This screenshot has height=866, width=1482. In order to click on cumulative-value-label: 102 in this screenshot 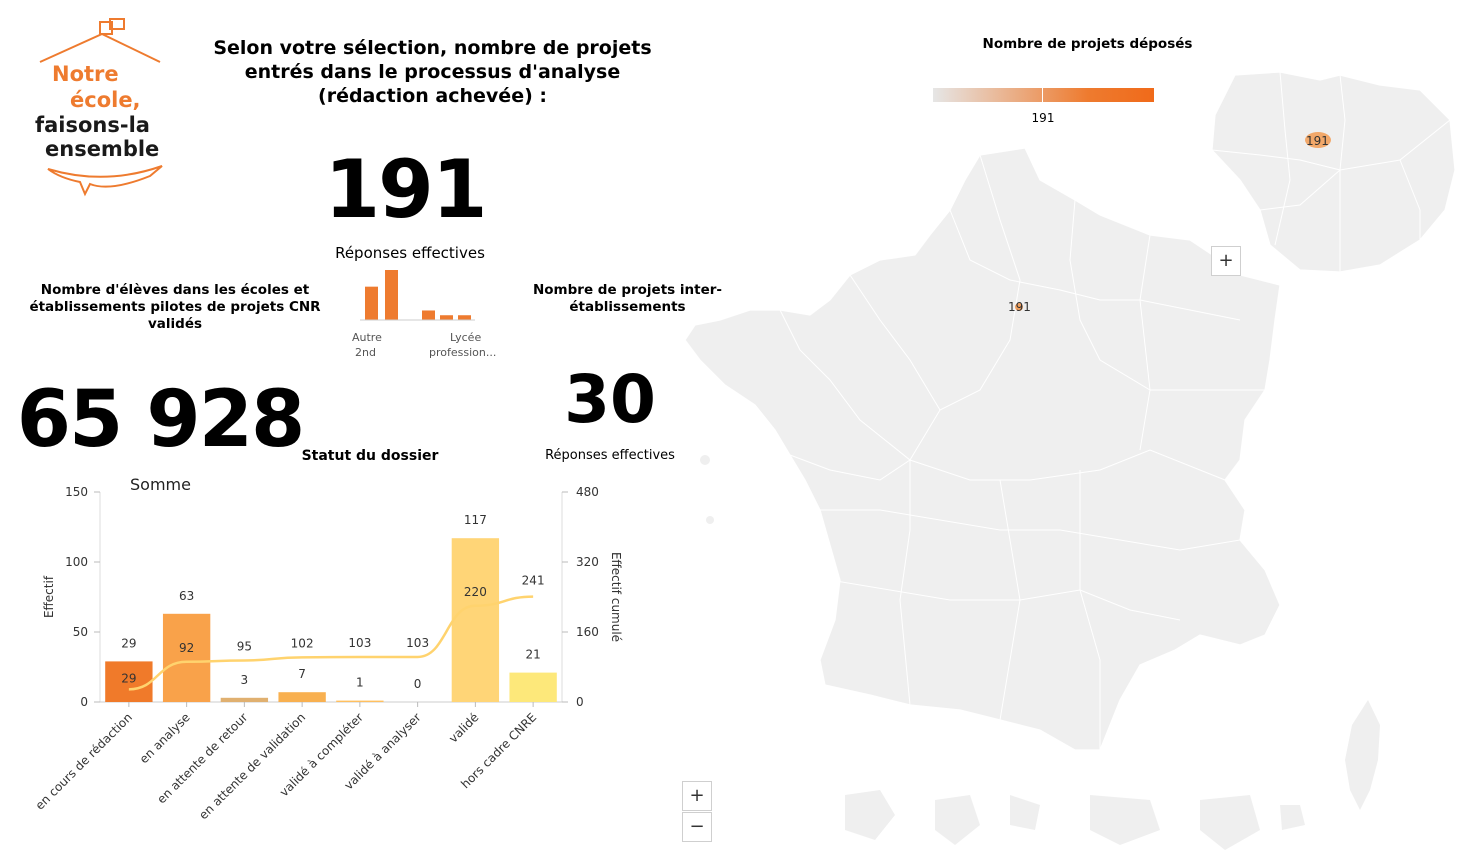, I will do `click(302, 643)`.